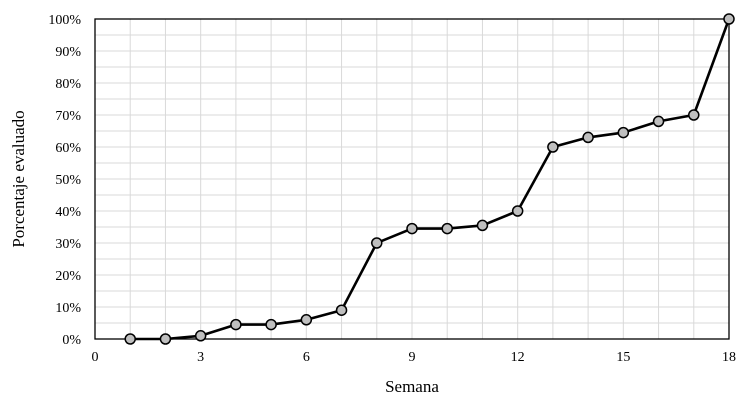 Image resolution: width=737 pixels, height=397 pixels. Describe the element at coordinates (68, 148) in the screenshot. I see `y-tick-label: 60%` at that location.